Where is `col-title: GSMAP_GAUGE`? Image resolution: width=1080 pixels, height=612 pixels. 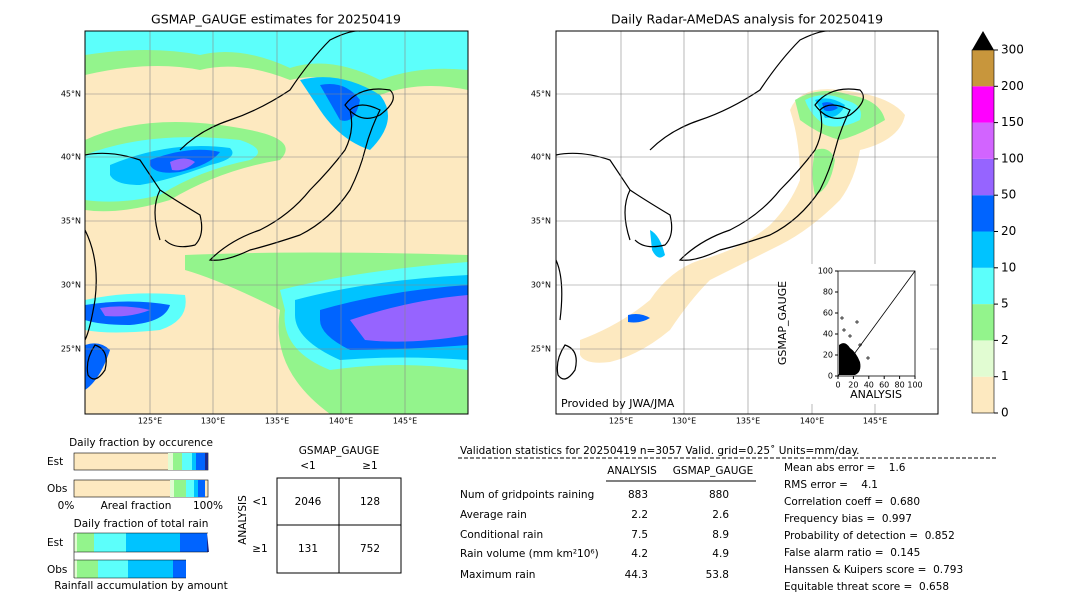 col-title: GSMAP_GAUGE is located at coordinates (339, 451).